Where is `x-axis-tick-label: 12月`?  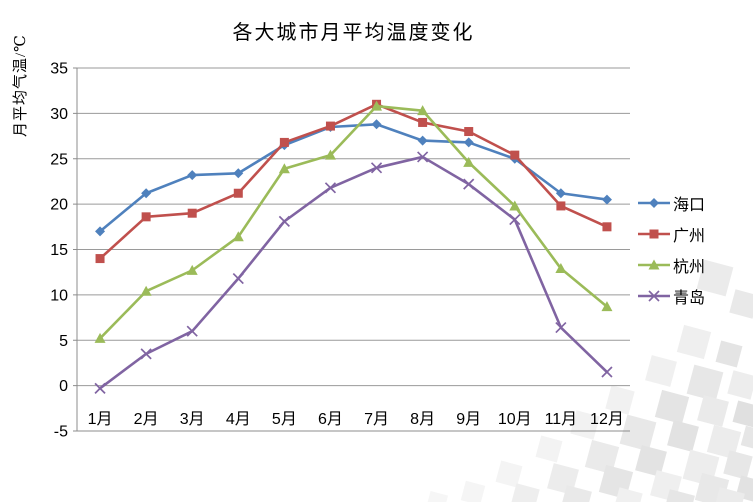 x-axis-tick-label: 12月 is located at coordinates (607, 419).